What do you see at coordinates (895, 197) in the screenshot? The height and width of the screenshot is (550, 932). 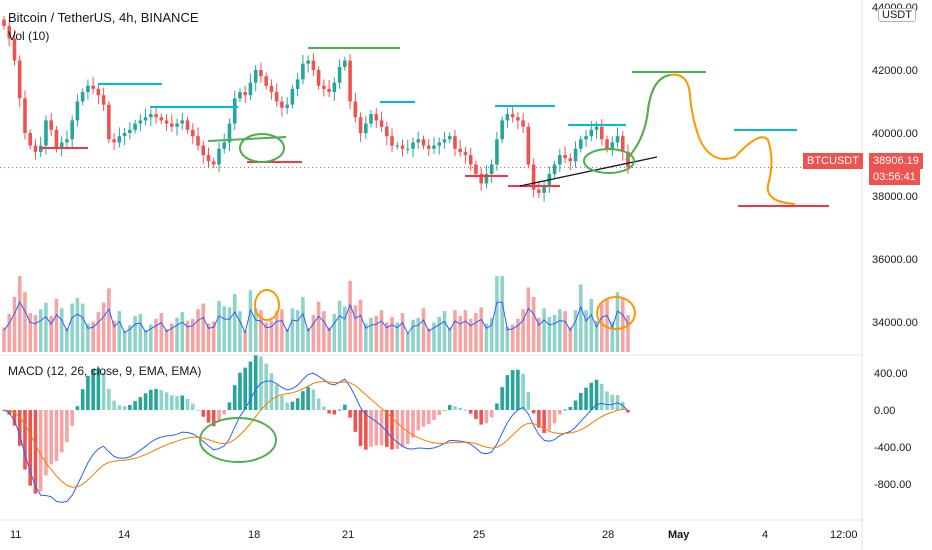 I see `price-tick-label: 38000.00` at bounding box center [895, 197].